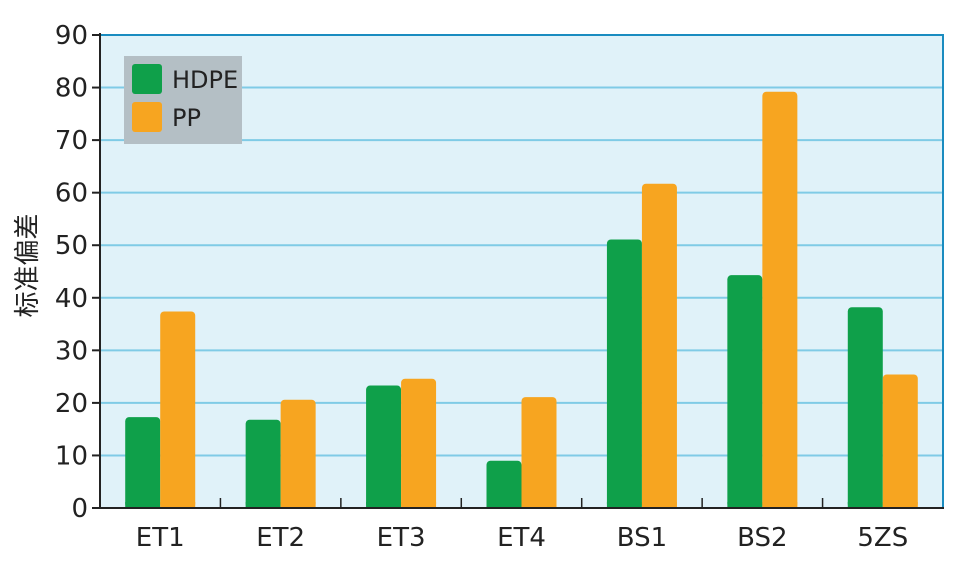 This screenshot has width=969, height=562. I want to click on x-tick-label: ET1, so click(160, 538).